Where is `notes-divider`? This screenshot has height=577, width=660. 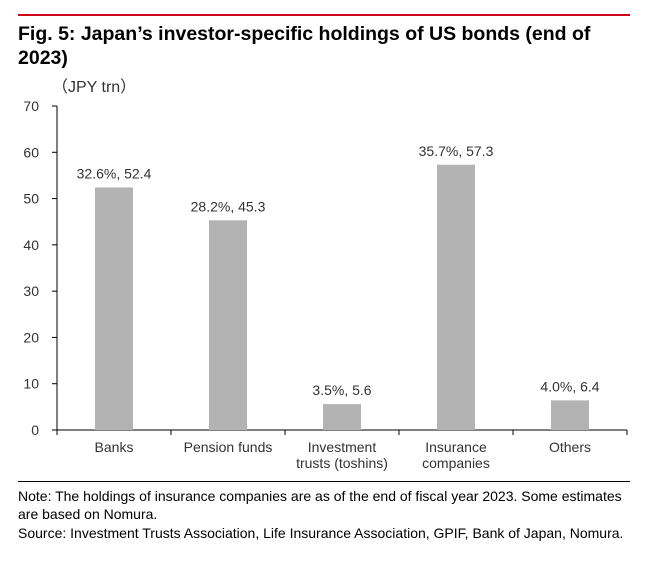
notes-divider is located at coordinates (324, 481).